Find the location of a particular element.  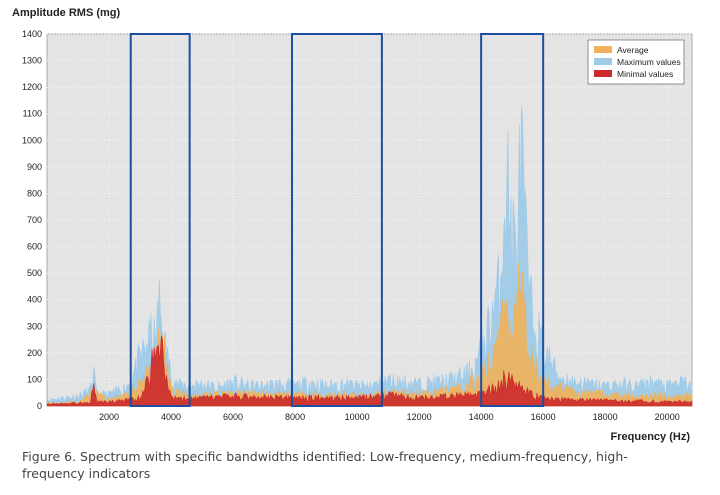

x-tick-label-3: 8000 is located at coordinates (295, 417).